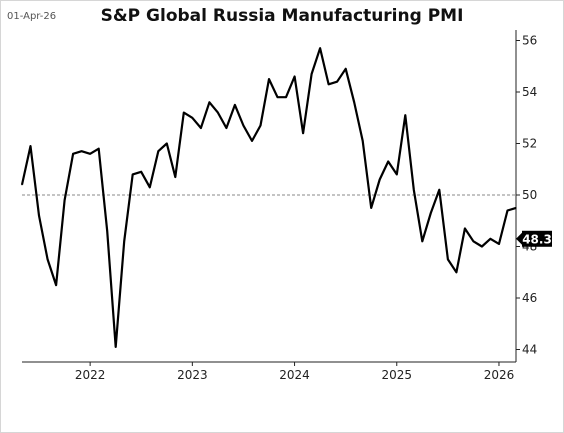 This screenshot has height=433, width=564. What do you see at coordinates (529, 298) in the screenshot?
I see `y-tick-label: 46` at bounding box center [529, 298].